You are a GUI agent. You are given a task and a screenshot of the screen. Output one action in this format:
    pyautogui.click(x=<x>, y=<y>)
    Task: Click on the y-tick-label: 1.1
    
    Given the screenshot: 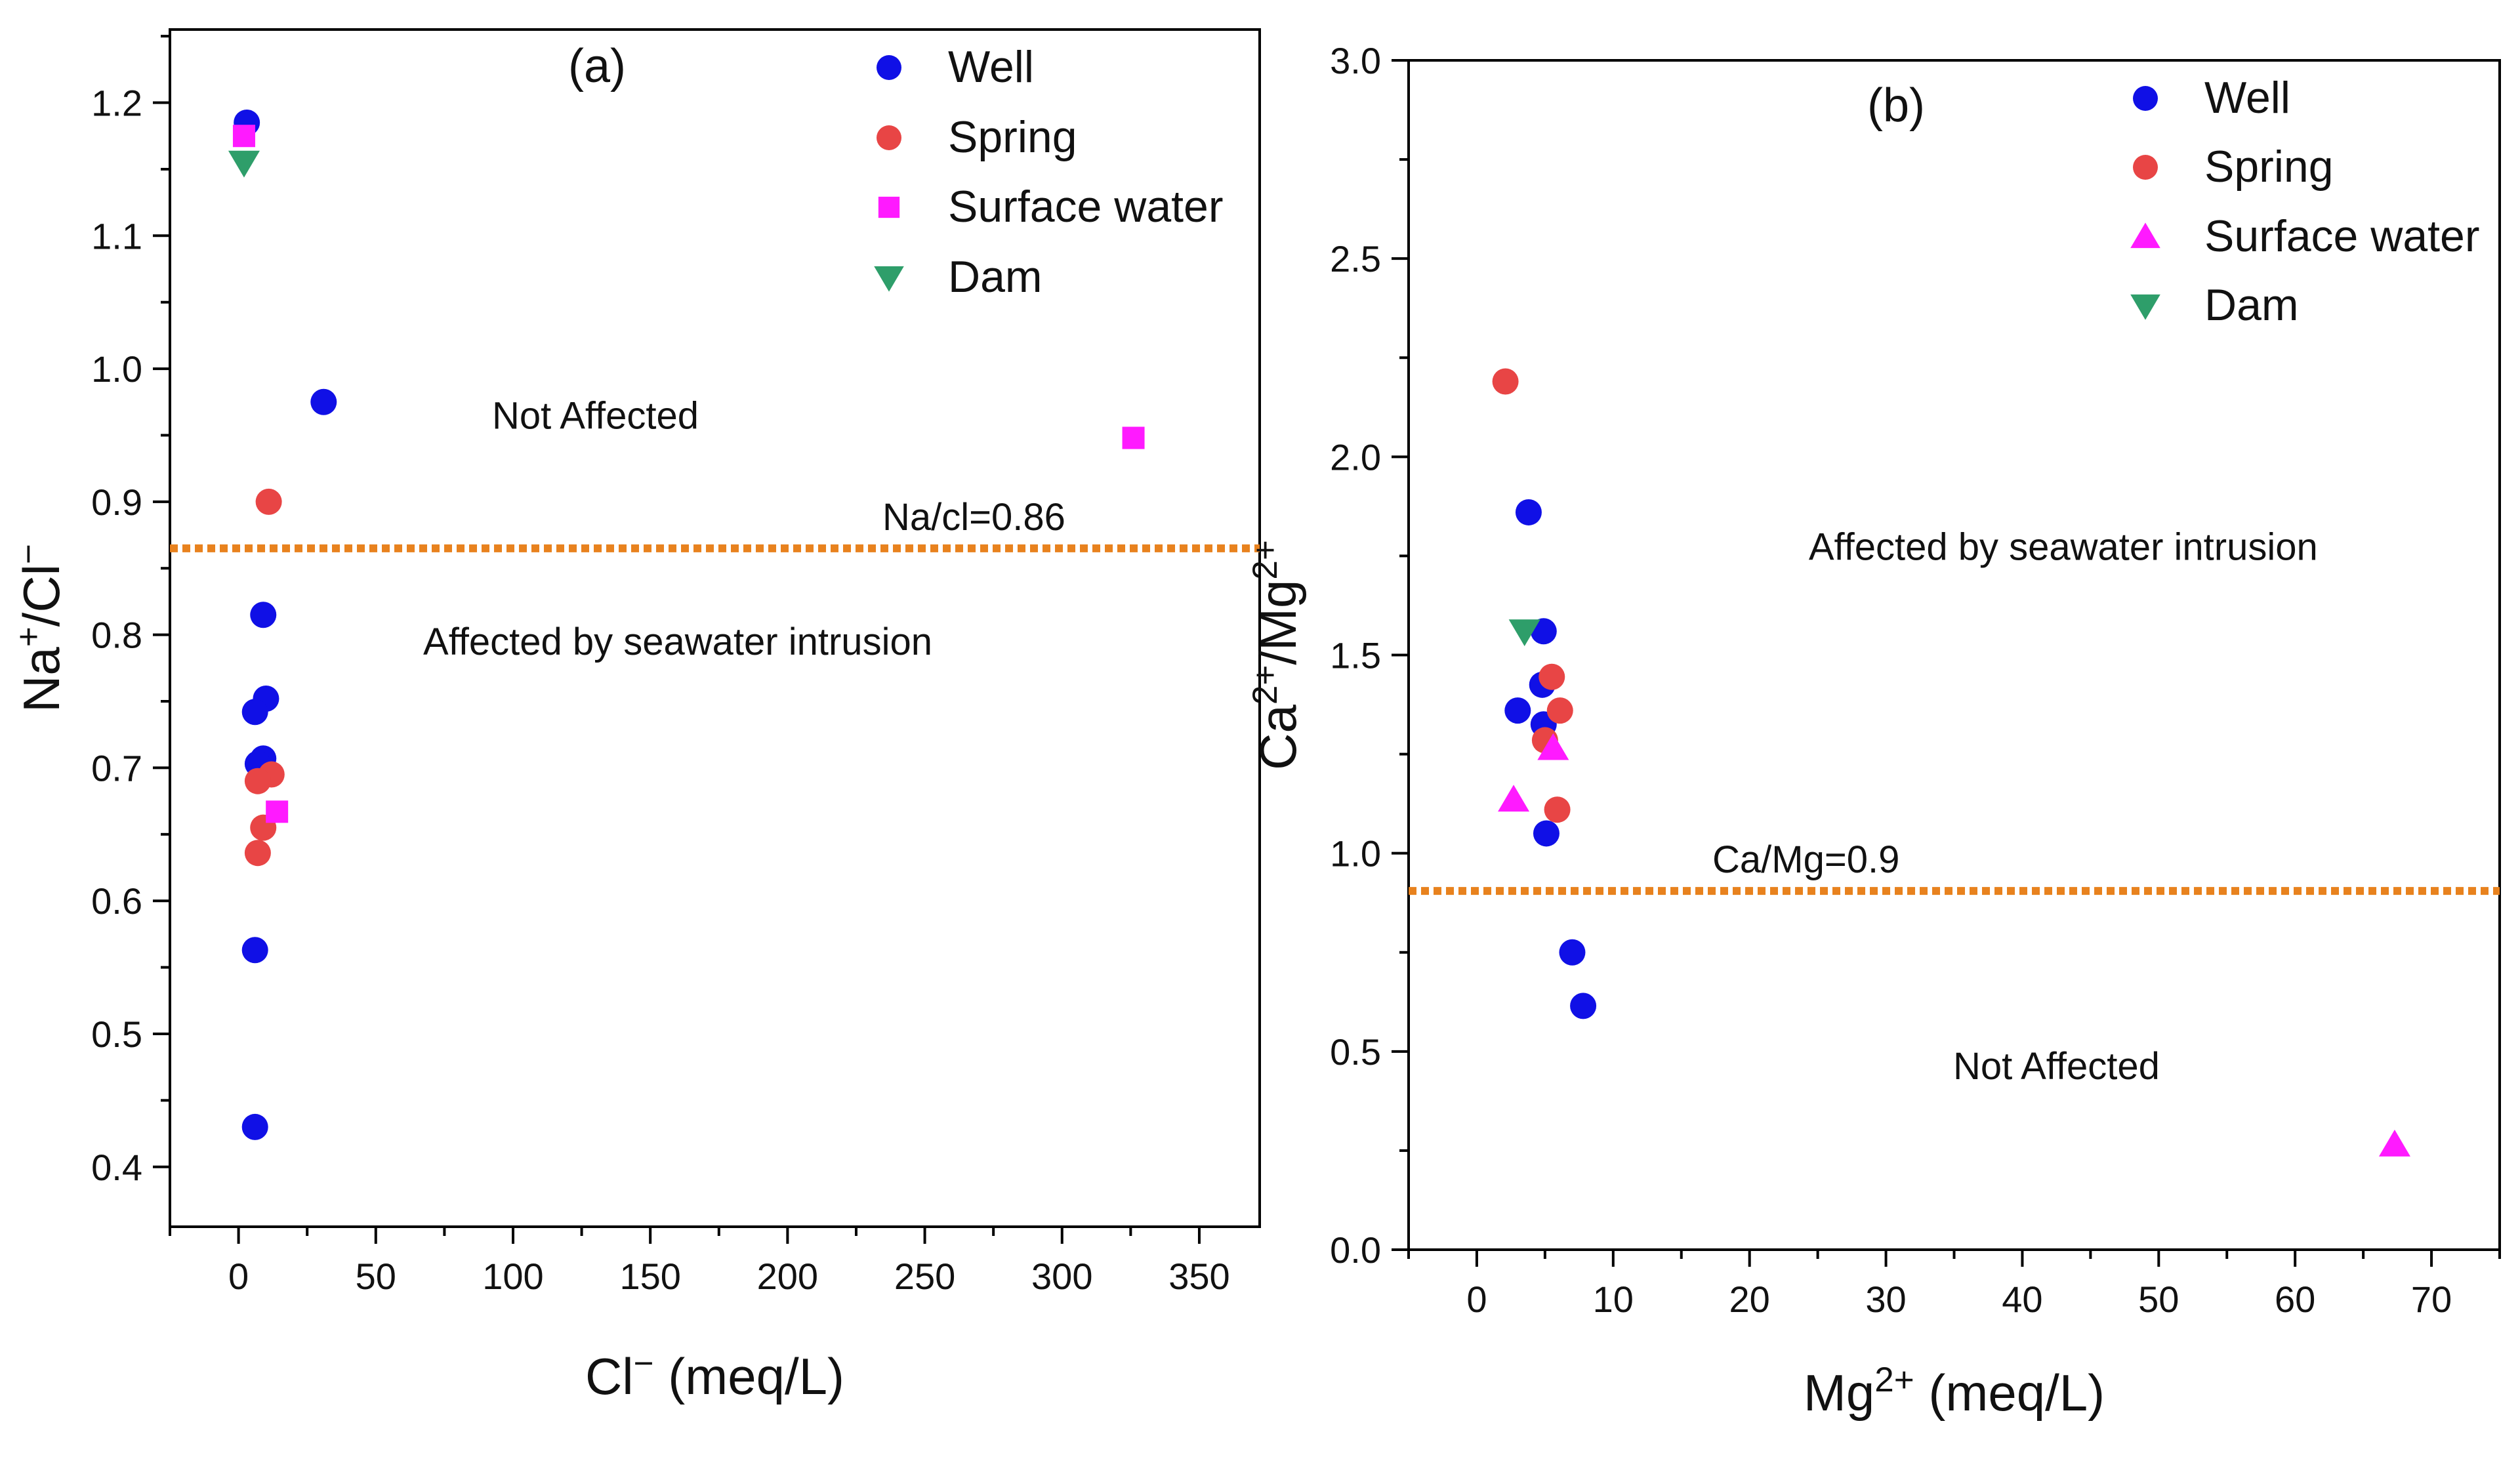 What is the action you would take?
    pyautogui.click(x=117, y=236)
    